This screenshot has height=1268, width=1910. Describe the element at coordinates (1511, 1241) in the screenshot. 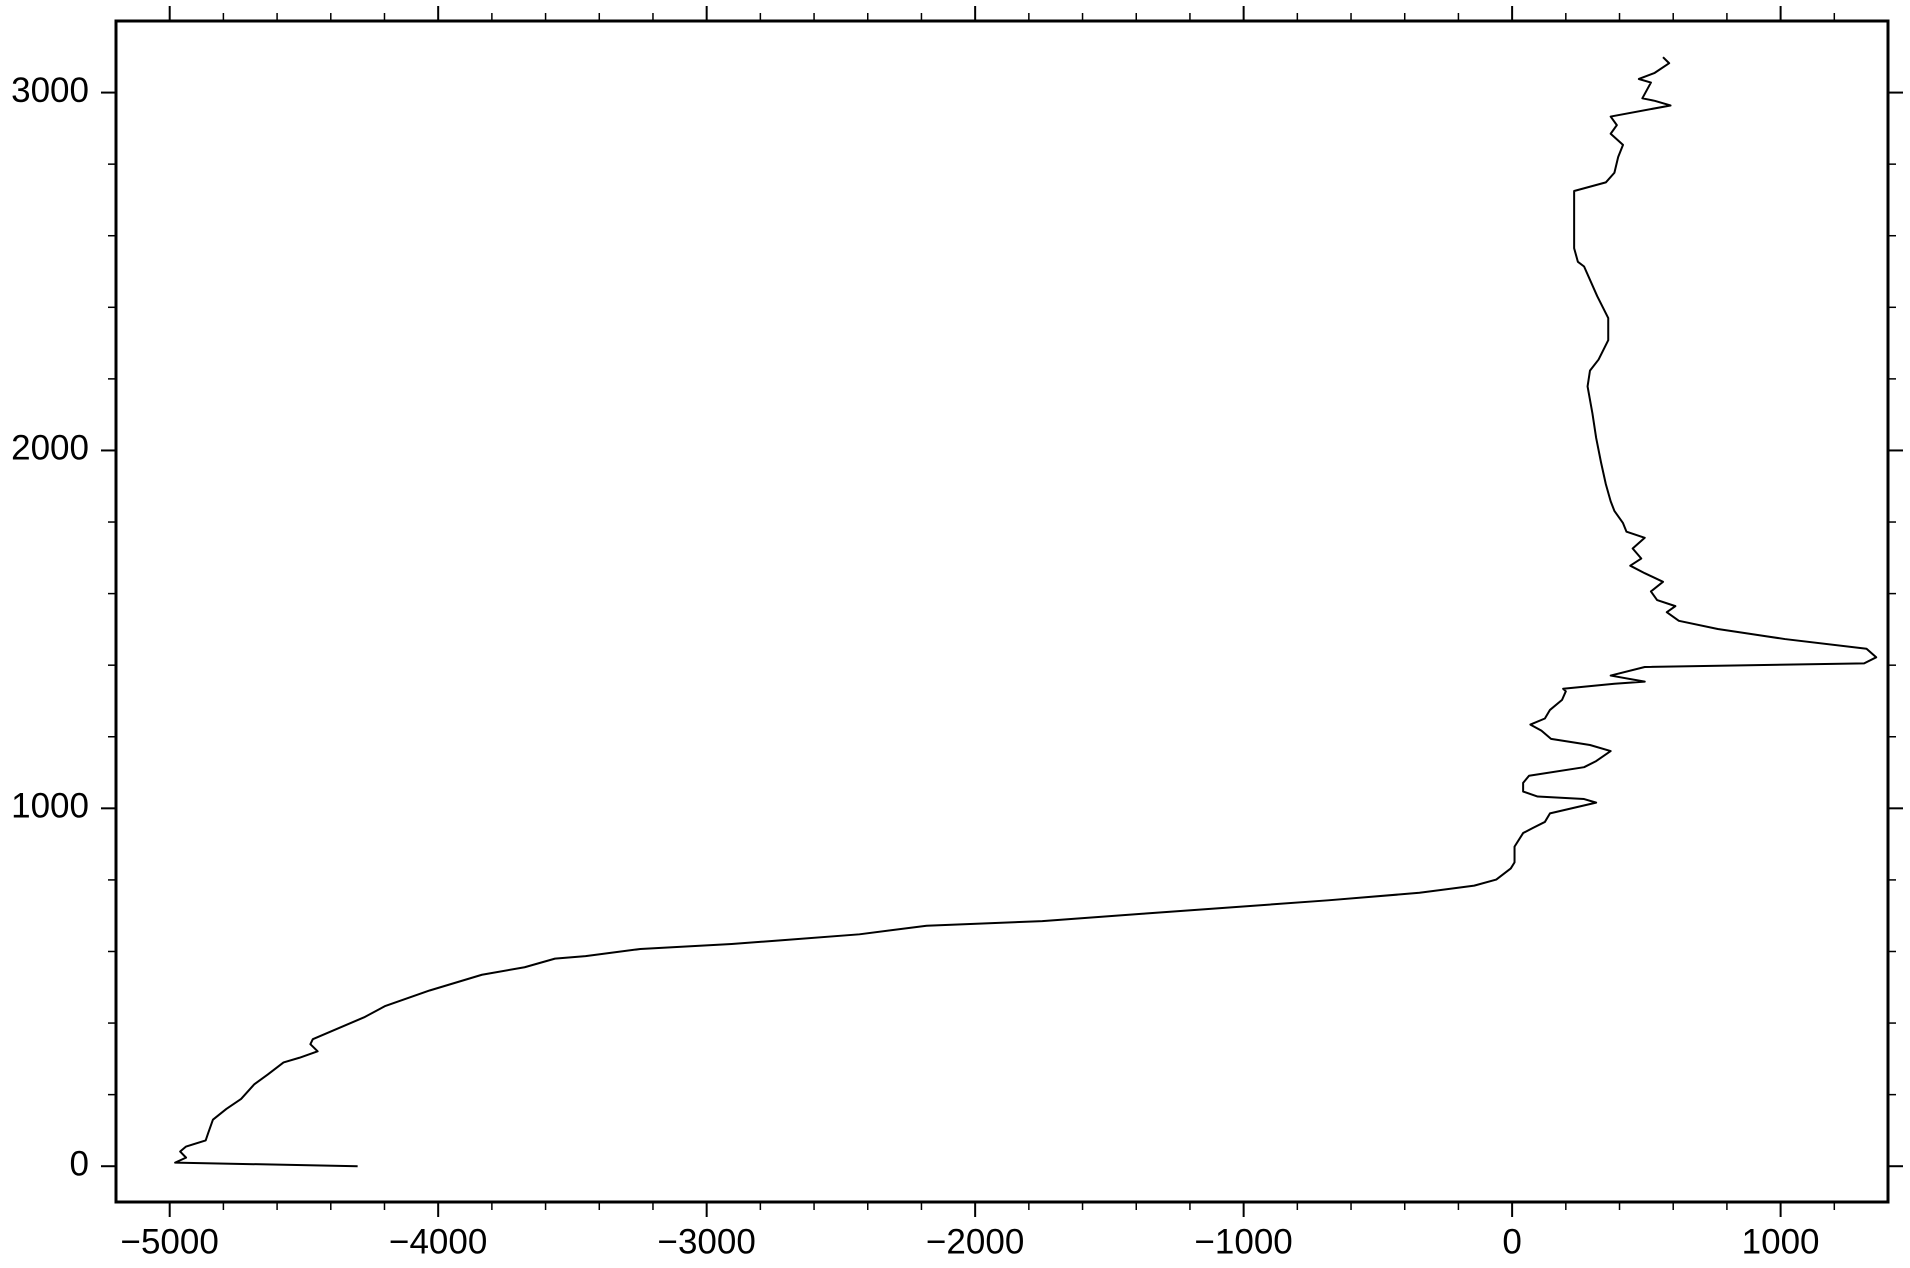

I see `x-tick-label: 0` at that location.